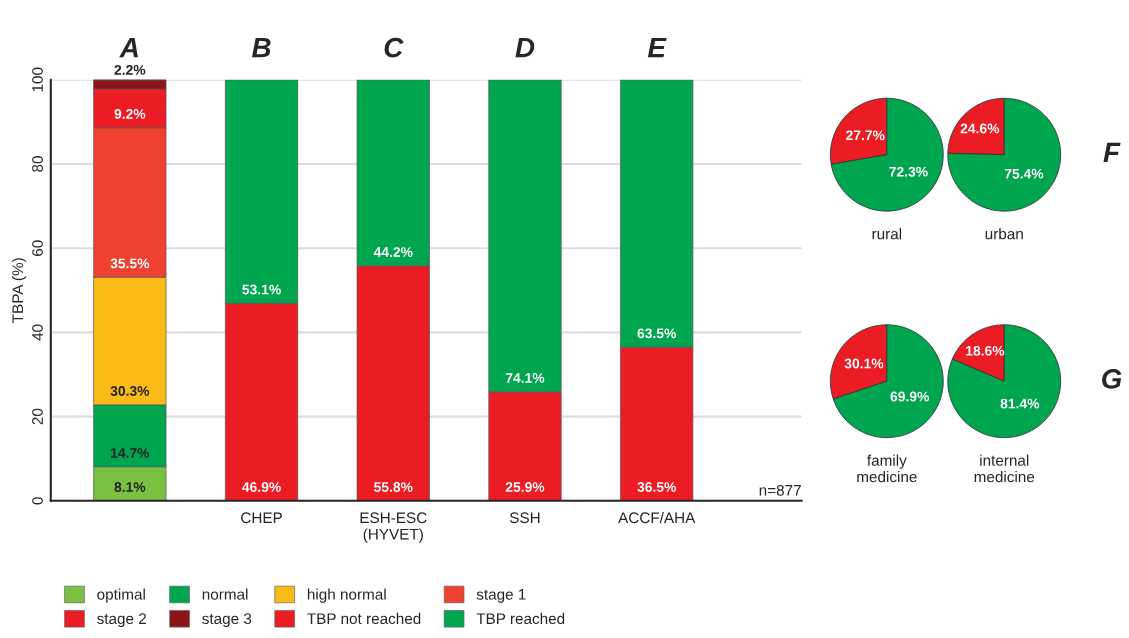 The height and width of the screenshot is (638, 1129). Describe the element at coordinates (1024, 173) in the screenshot. I see `data-label: 75.4%` at that location.